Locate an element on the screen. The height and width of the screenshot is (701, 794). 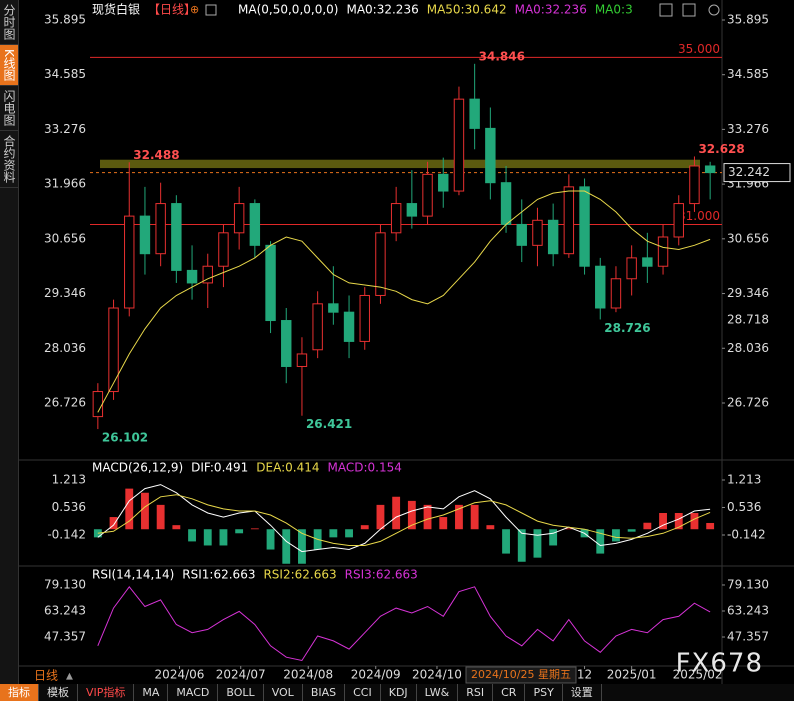
legend-entry: DIF:0.491 is located at coordinates (219, 468).